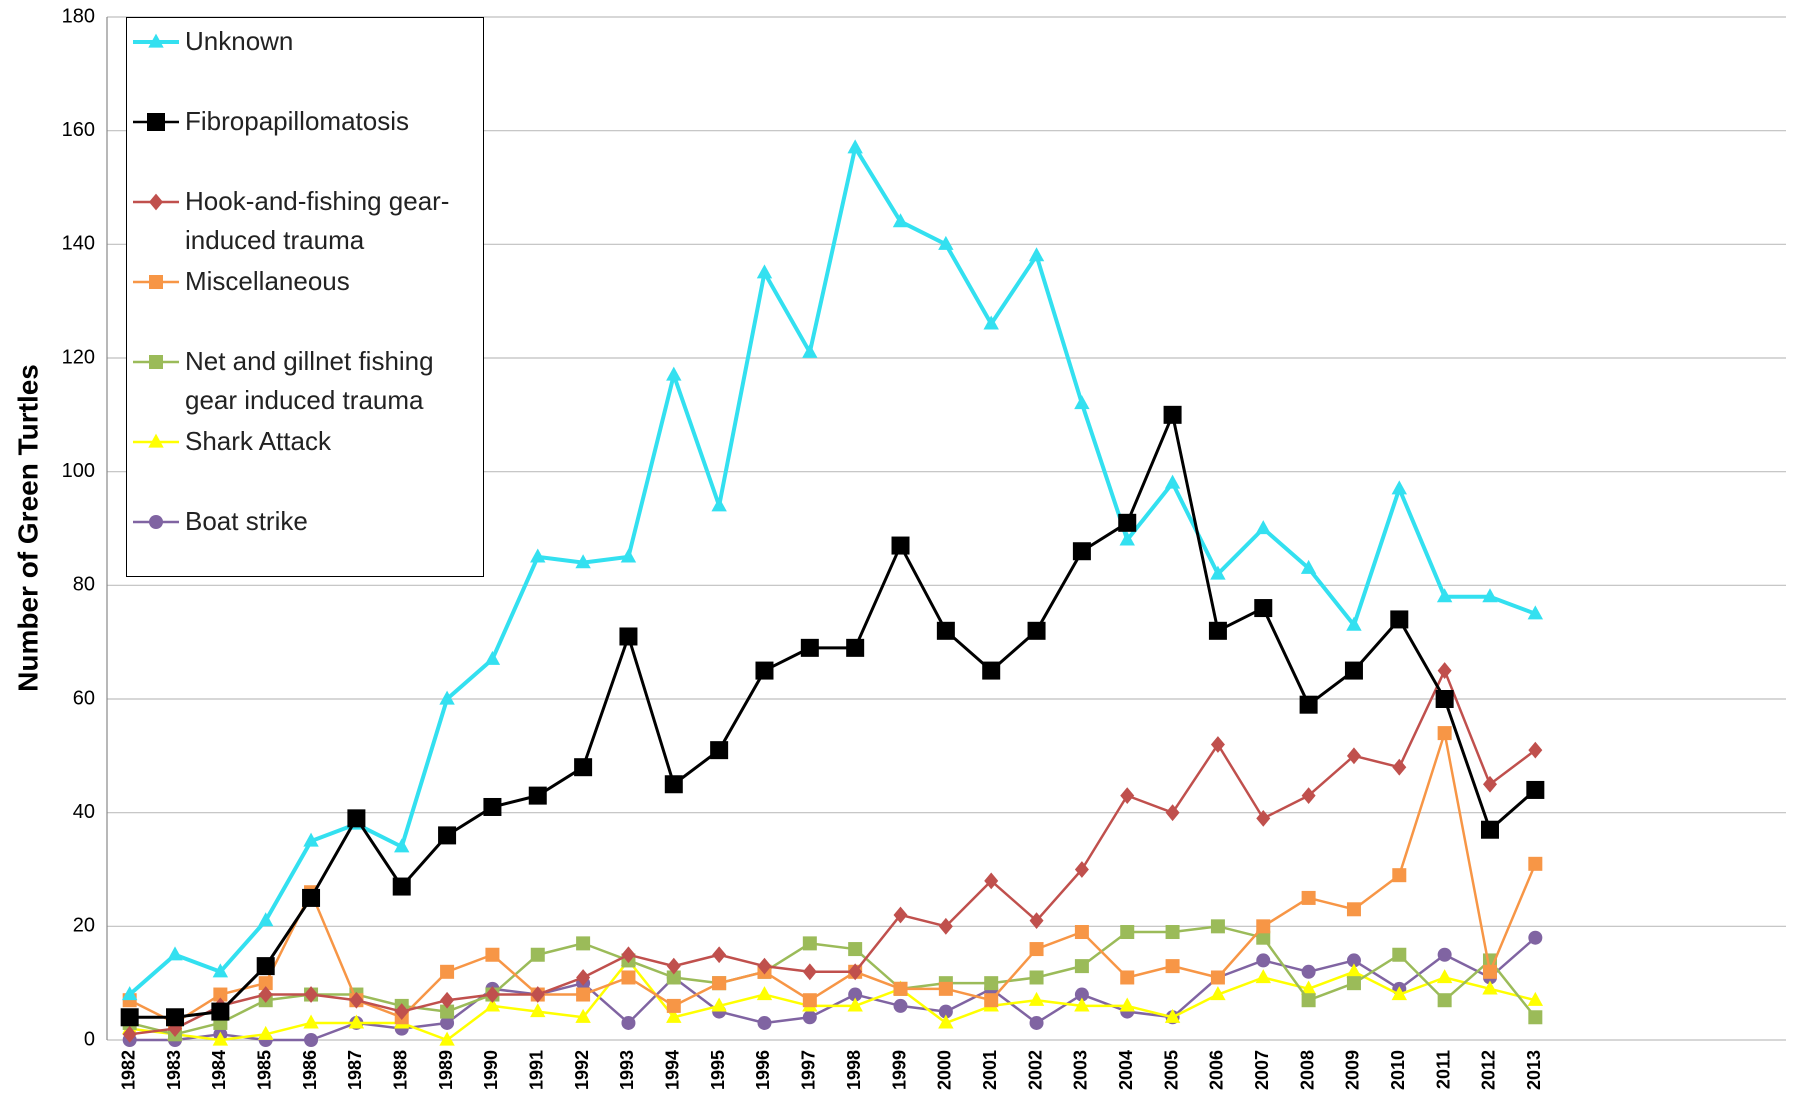 The image size is (1797, 1117). What do you see at coordinates (89, 1039) in the screenshot?
I see `y-tick-label: 0` at bounding box center [89, 1039].